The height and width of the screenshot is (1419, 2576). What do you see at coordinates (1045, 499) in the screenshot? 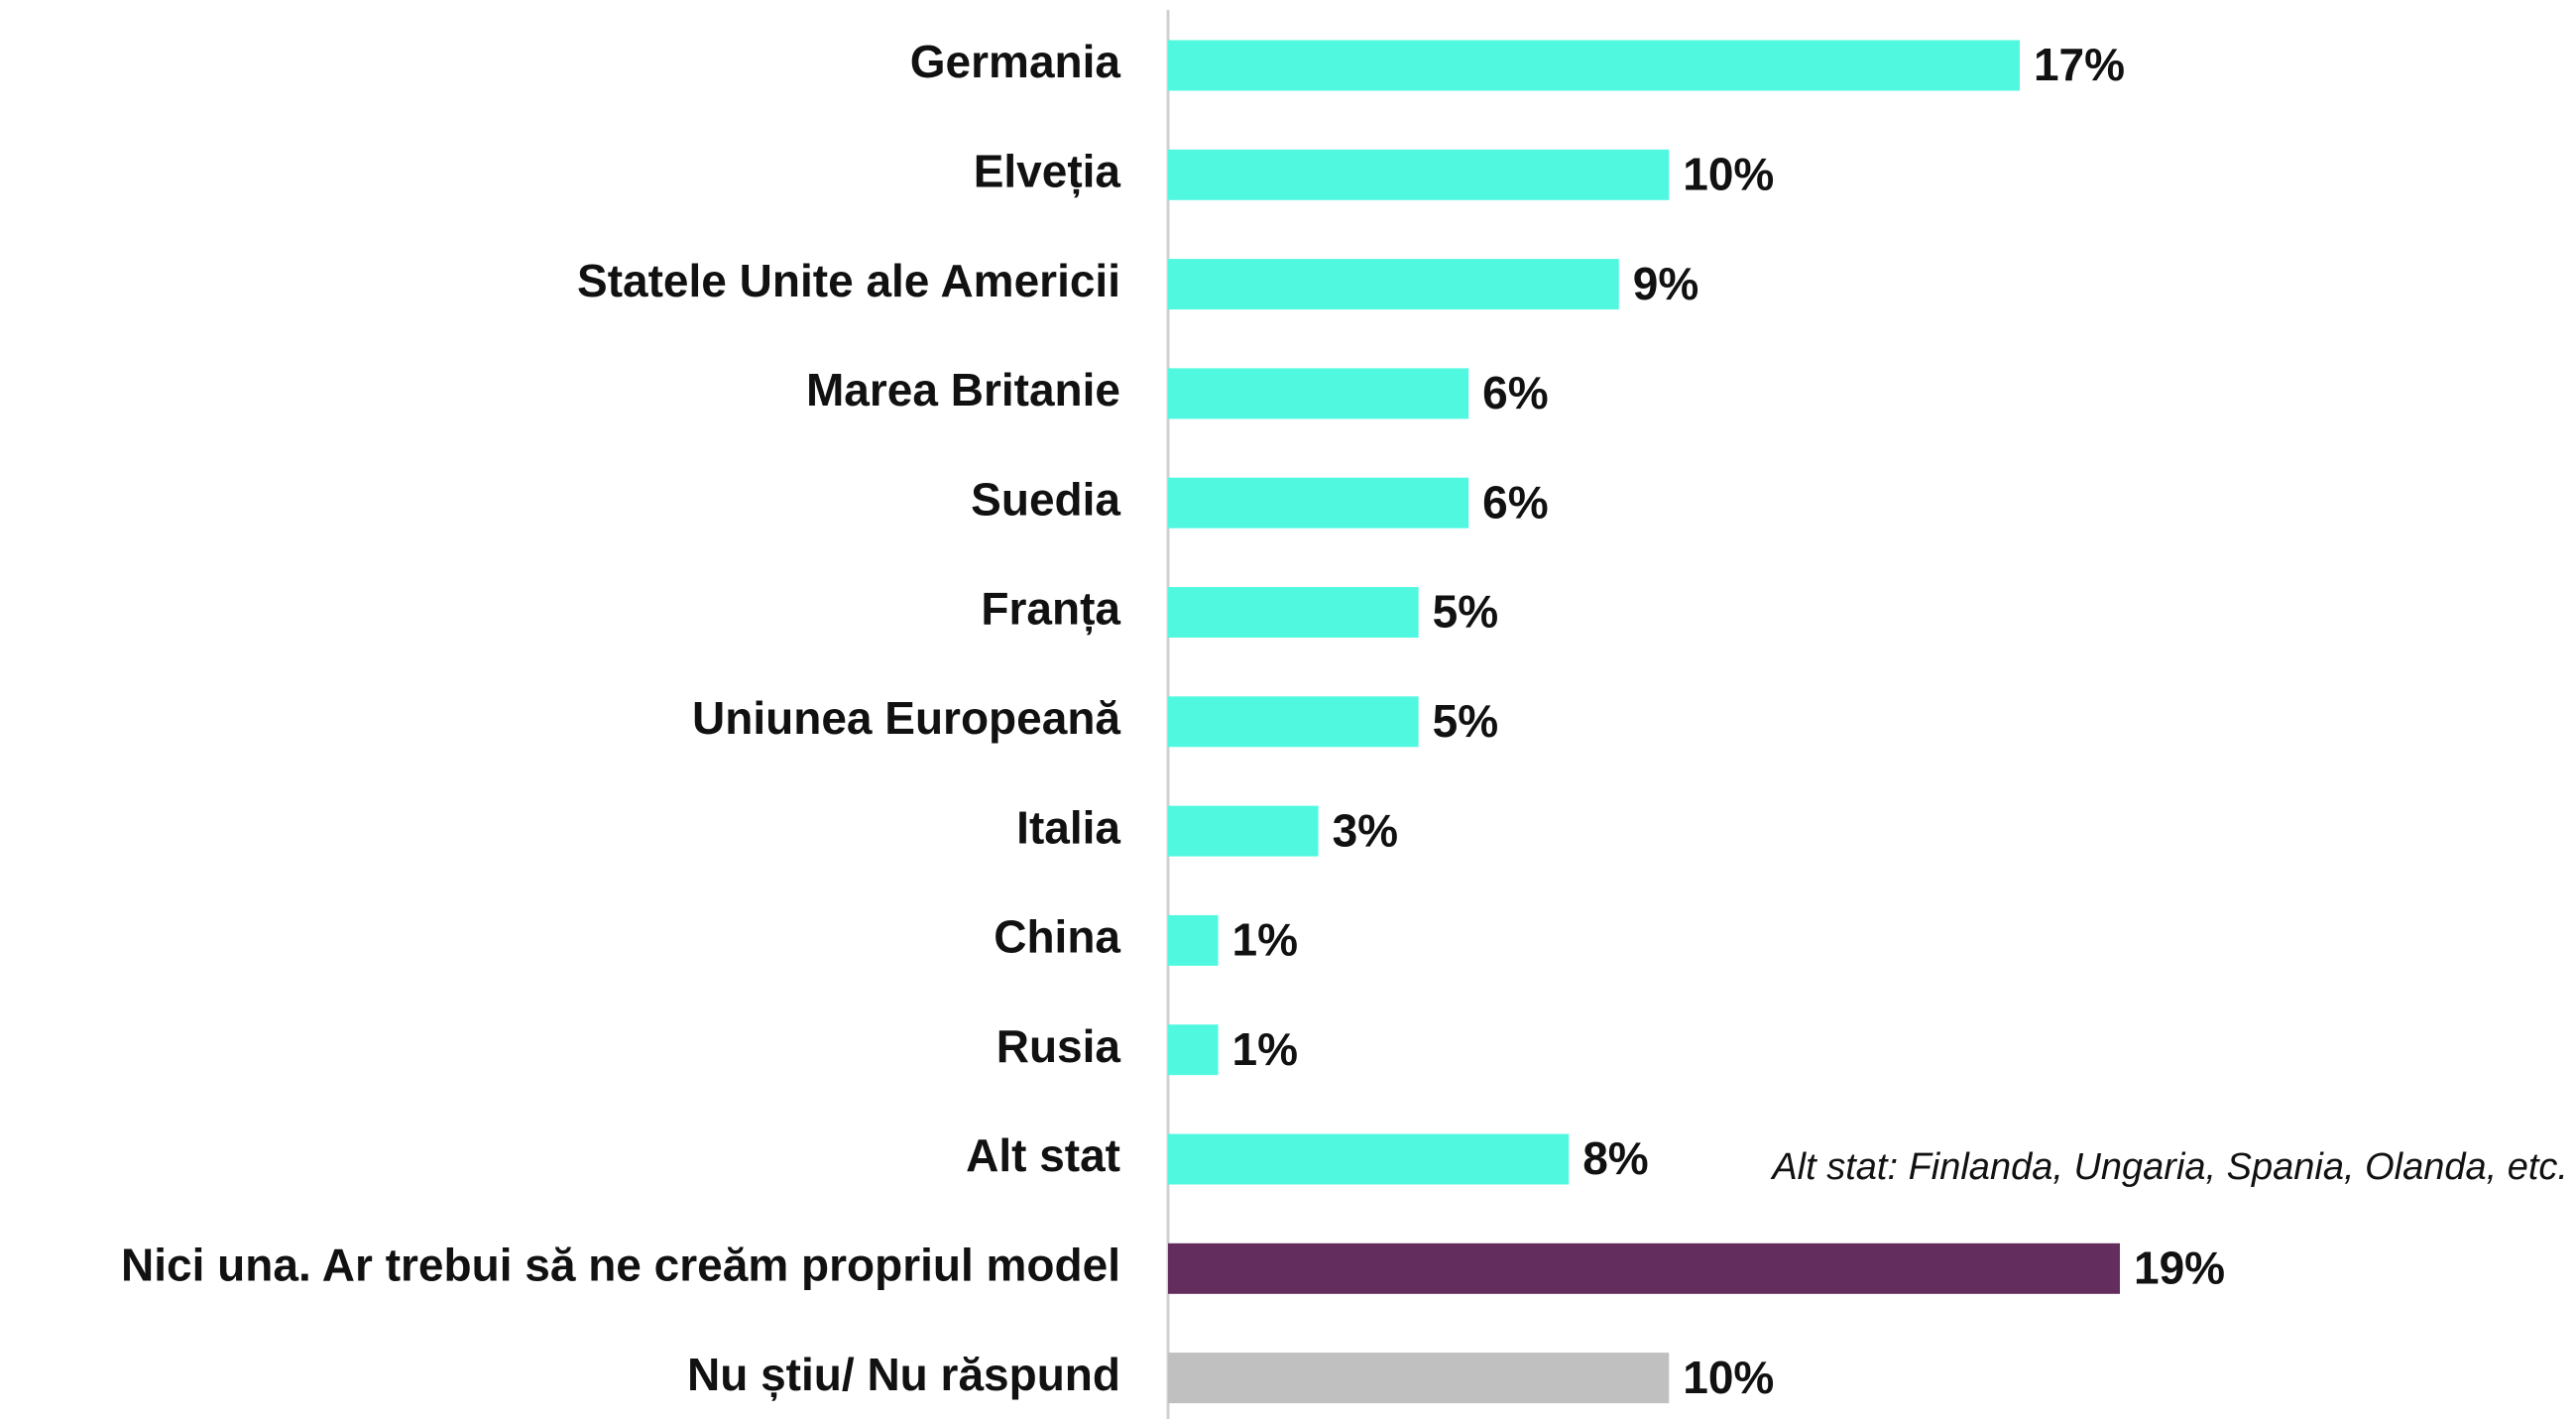
I see `category-label: Suedia` at bounding box center [1045, 499].